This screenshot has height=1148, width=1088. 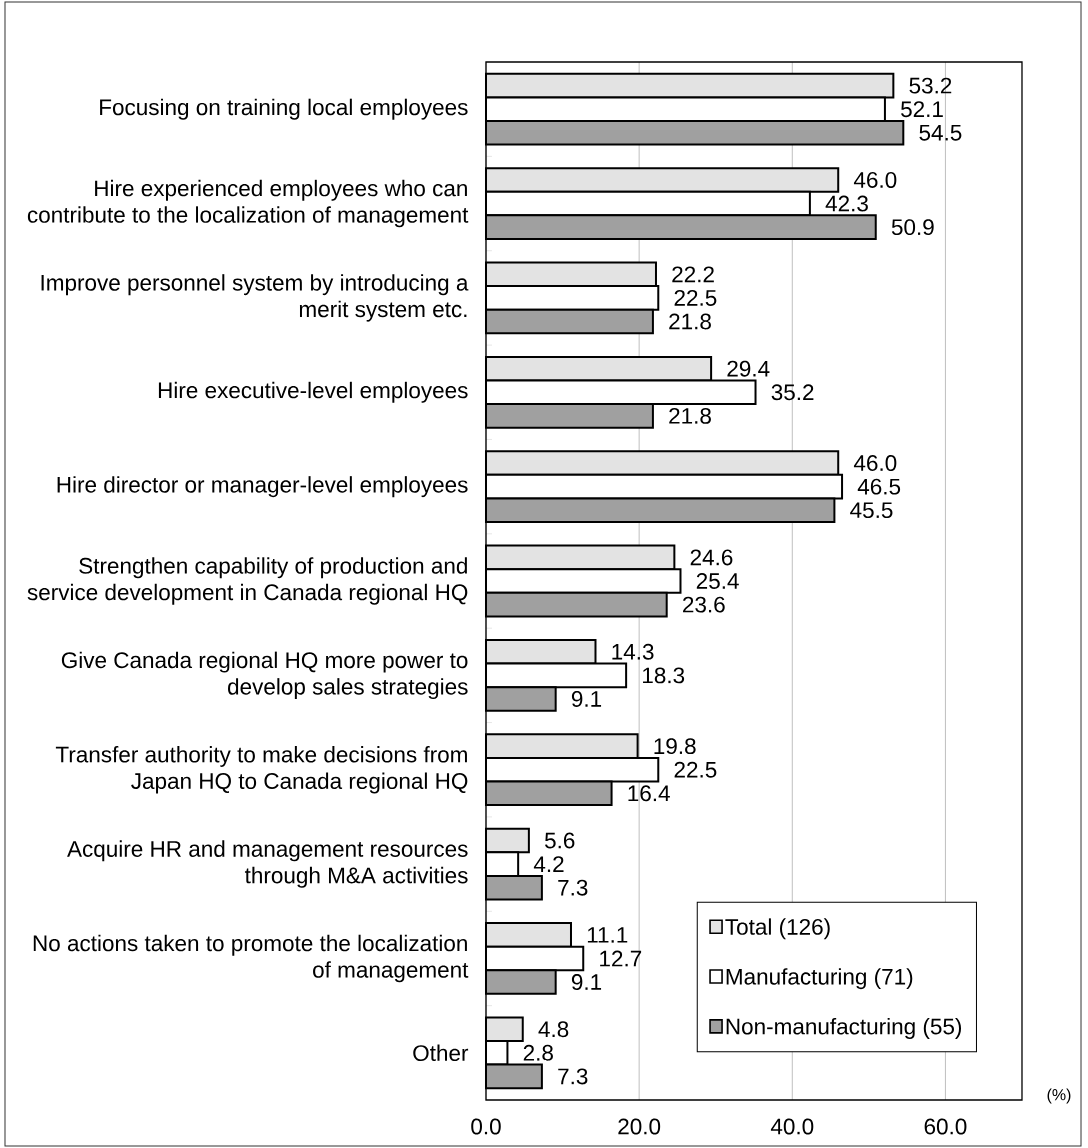 What do you see at coordinates (248, 203) in the screenshot?
I see `y-tick-label: Hire experienced employees who can contribute to the localization of management` at bounding box center [248, 203].